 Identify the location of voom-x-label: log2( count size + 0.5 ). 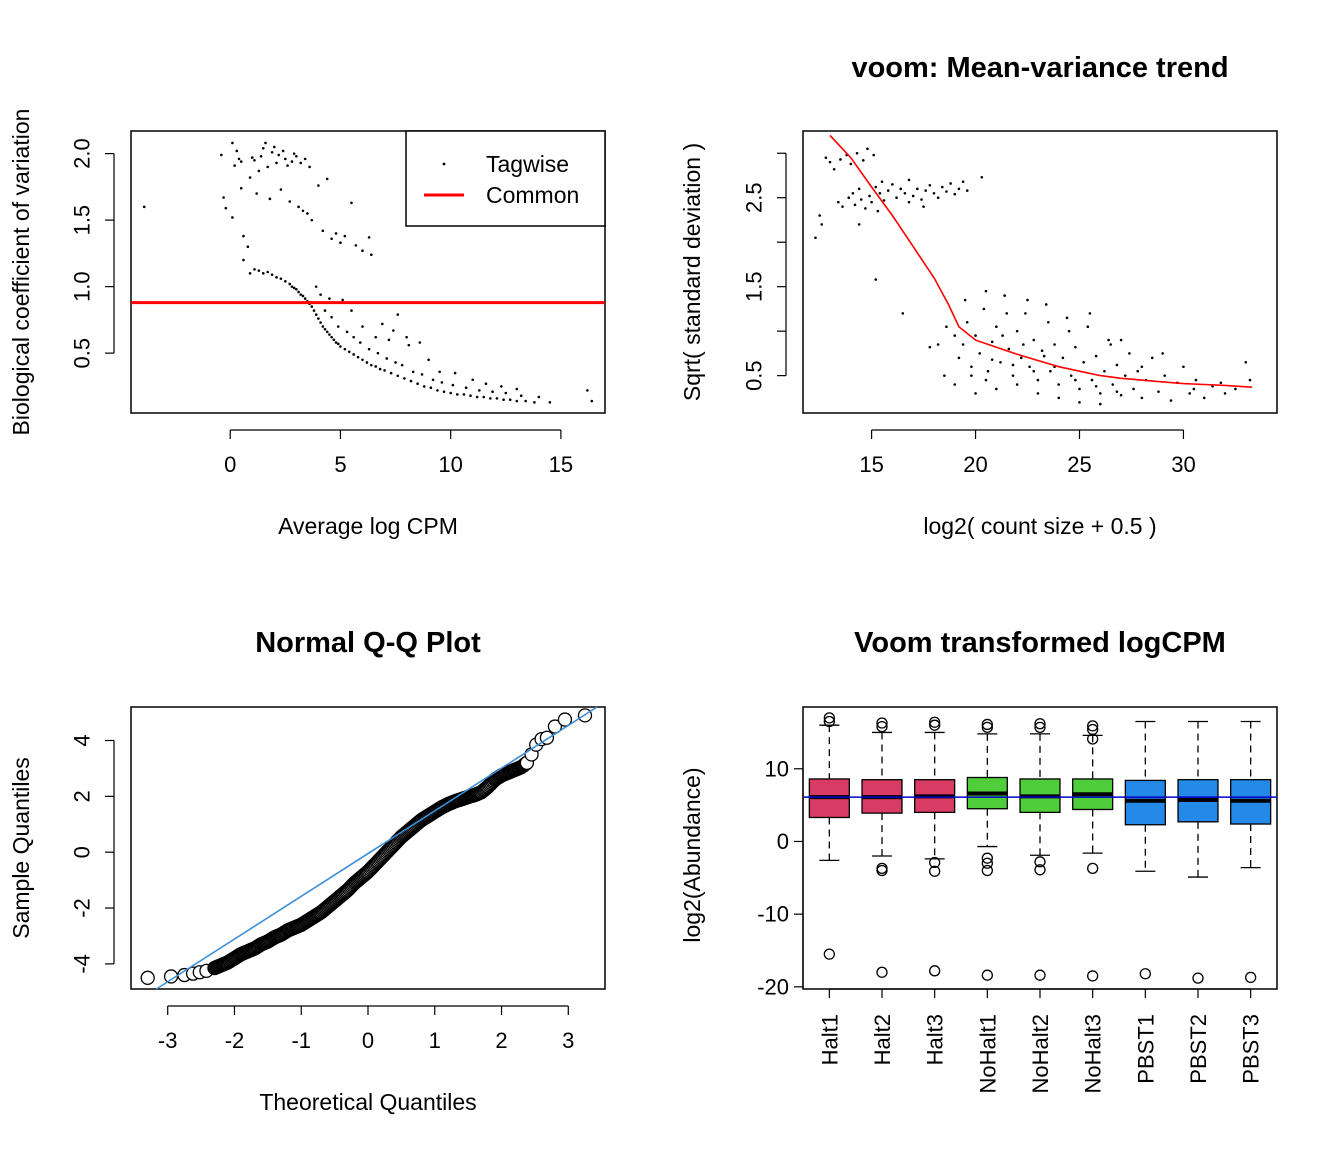
(1039, 526).